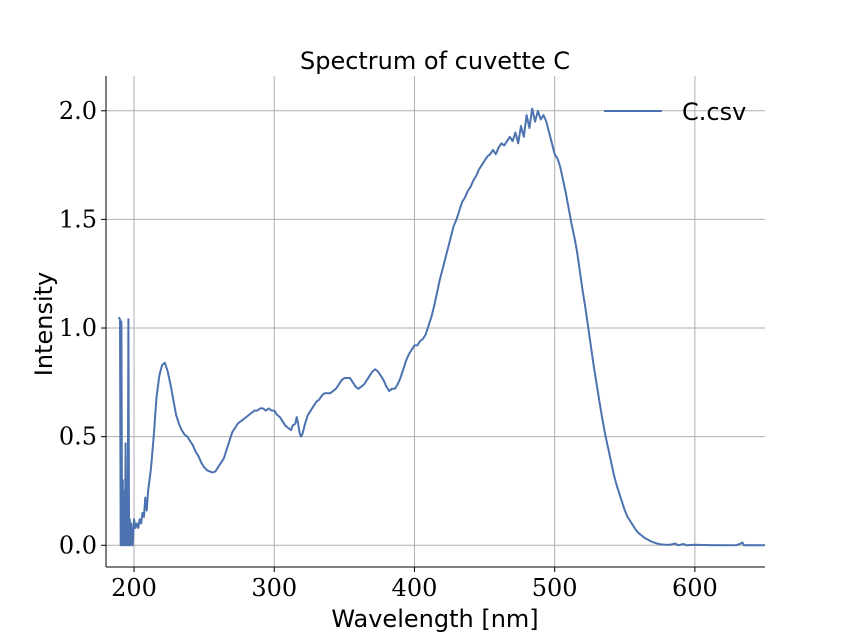  What do you see at coordinates (274, 588) in the screenshot?
I see `x-tick-label: 300` at bounding box center [274, 588].